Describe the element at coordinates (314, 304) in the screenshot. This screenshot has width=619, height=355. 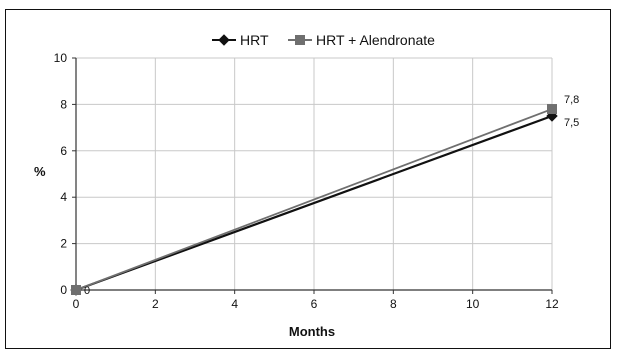
I see `x-tick-label: 6` at that location.